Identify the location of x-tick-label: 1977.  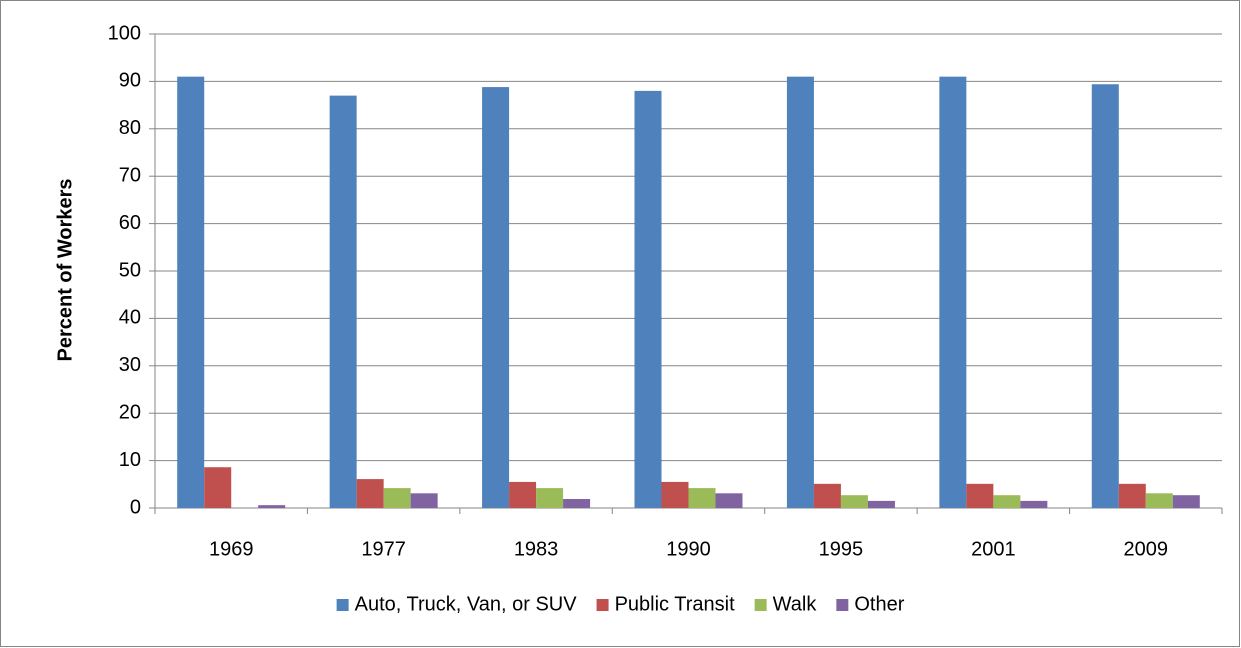
(383, 549).